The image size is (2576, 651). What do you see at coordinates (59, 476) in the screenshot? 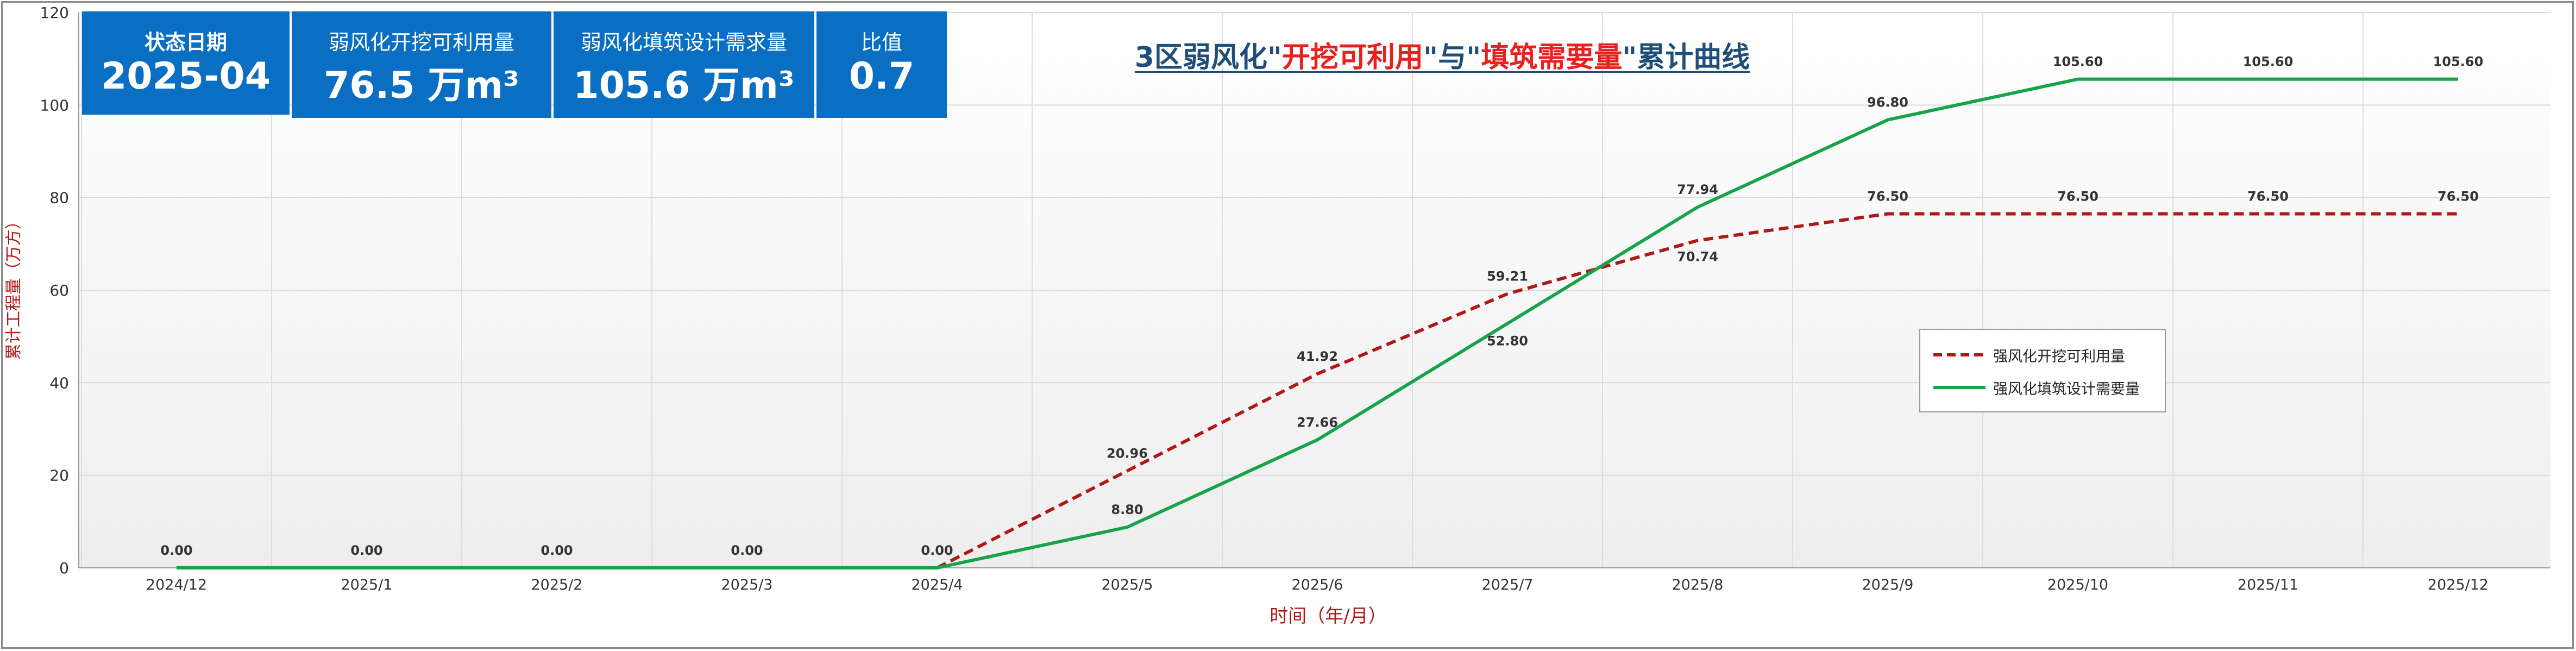
I see `y-tick-label: 20` at bounding box center [59, 476].